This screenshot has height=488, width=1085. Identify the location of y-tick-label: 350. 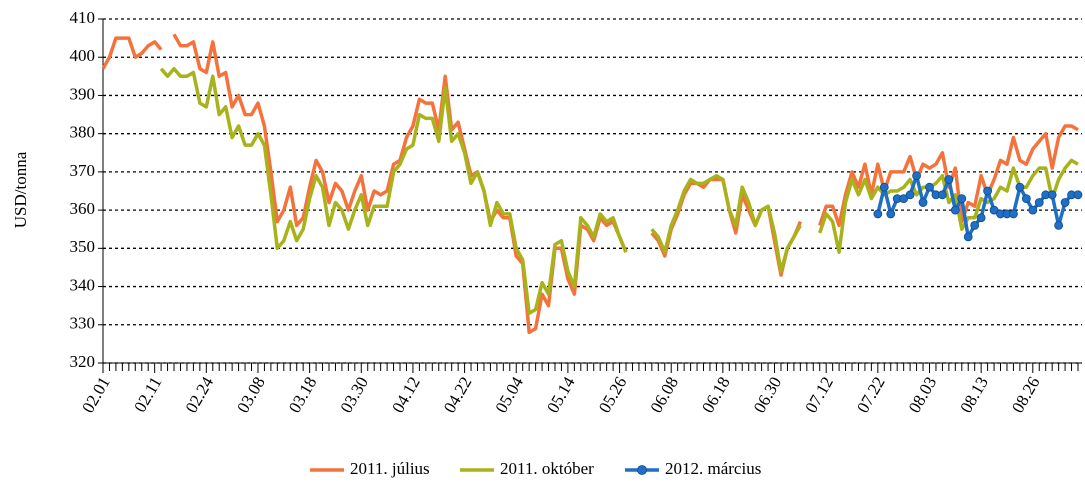
(83, 246).